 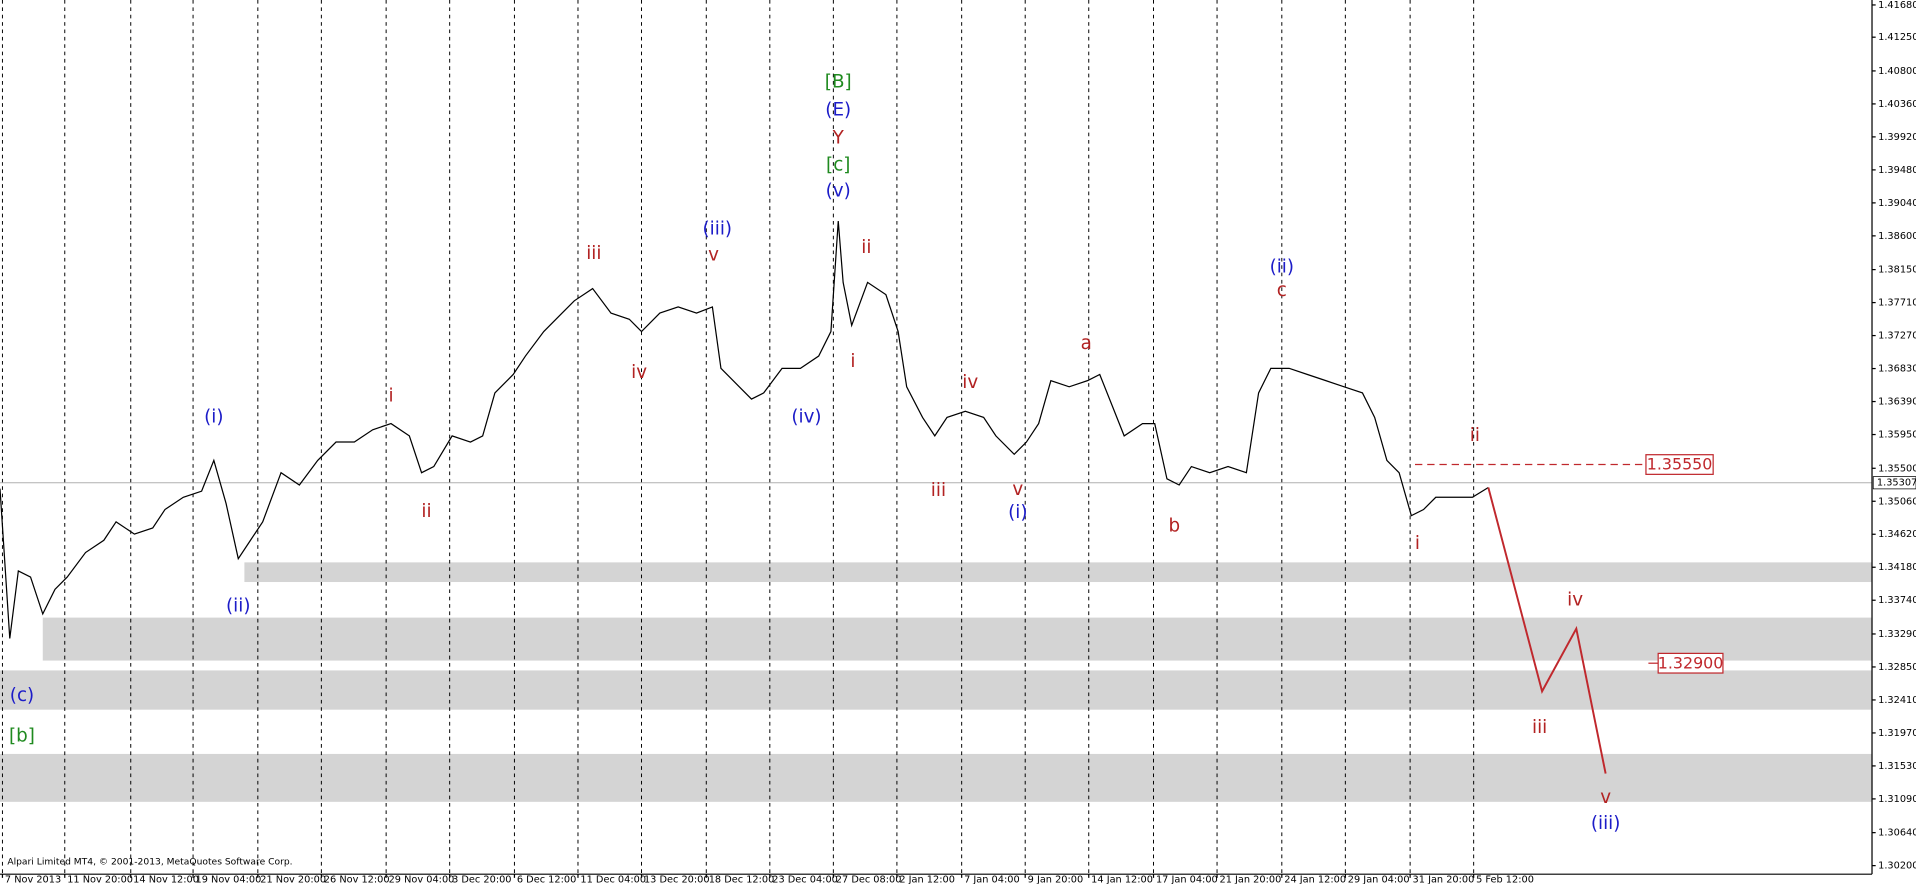 What do you see at coordinates (1056, 879) in the screenshot?
I see `x-tick-label: 9 Jan 20:00` at bounding box center [1056, 879].